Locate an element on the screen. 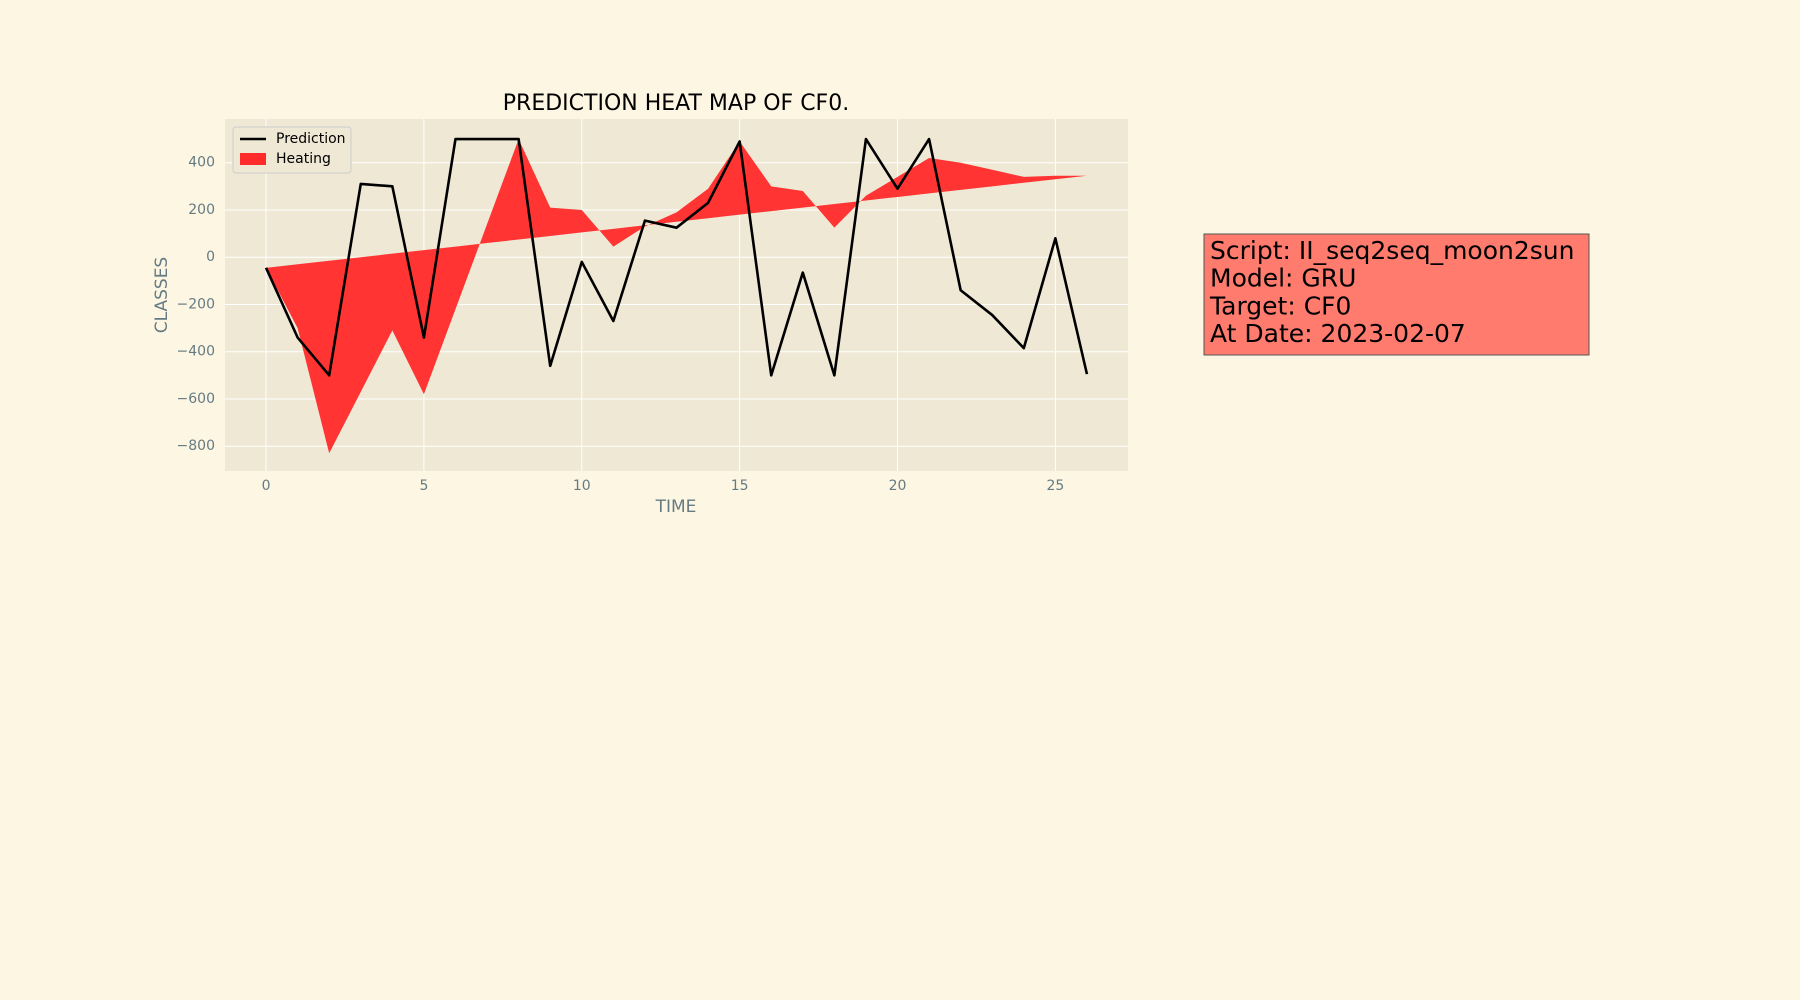  x-tick-label: 5 is located at coordinates (423, 486).